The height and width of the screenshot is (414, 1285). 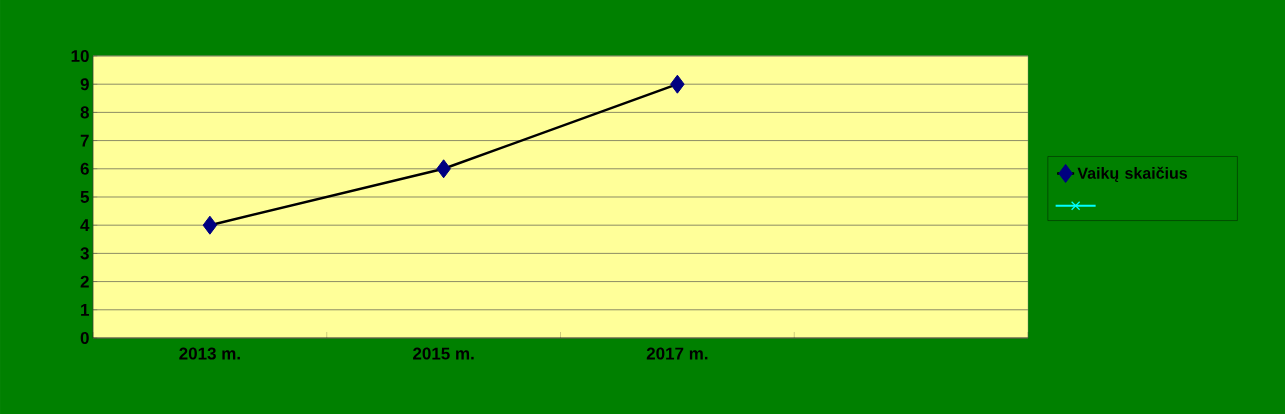 What do you see at coordinates (84, 112) in the screenshot?
I see `y-tick-label: 8` at bounding box center [84, 112].